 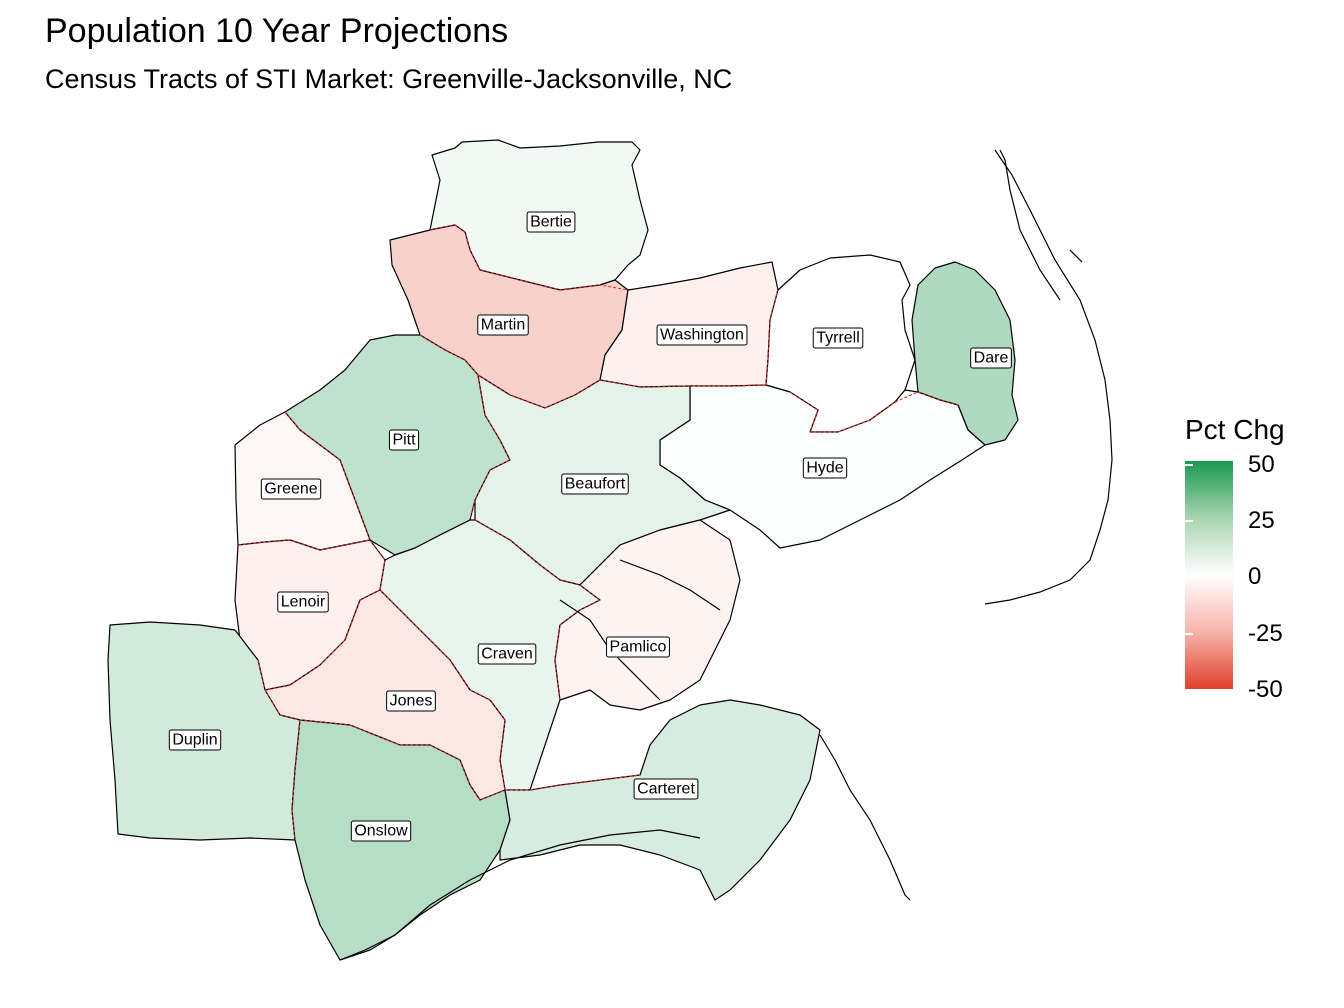 I want to click on county-label-text: Martin, so click(x=503, y=325).